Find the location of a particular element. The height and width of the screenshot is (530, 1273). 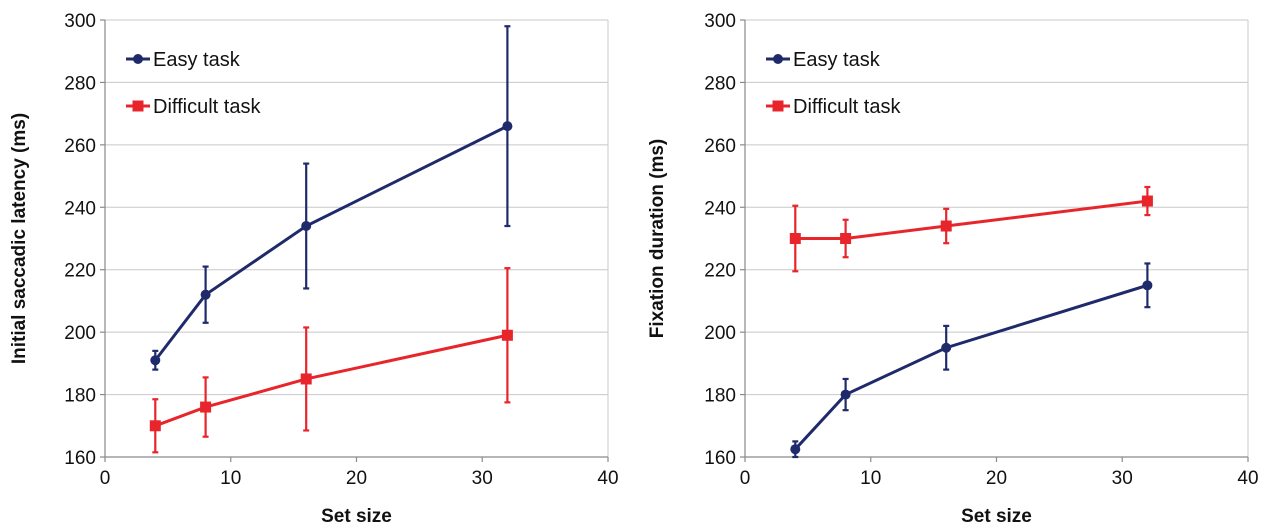

y-axis-title: Initial saccadic latency (ms) is located at coordinates (19, 238).